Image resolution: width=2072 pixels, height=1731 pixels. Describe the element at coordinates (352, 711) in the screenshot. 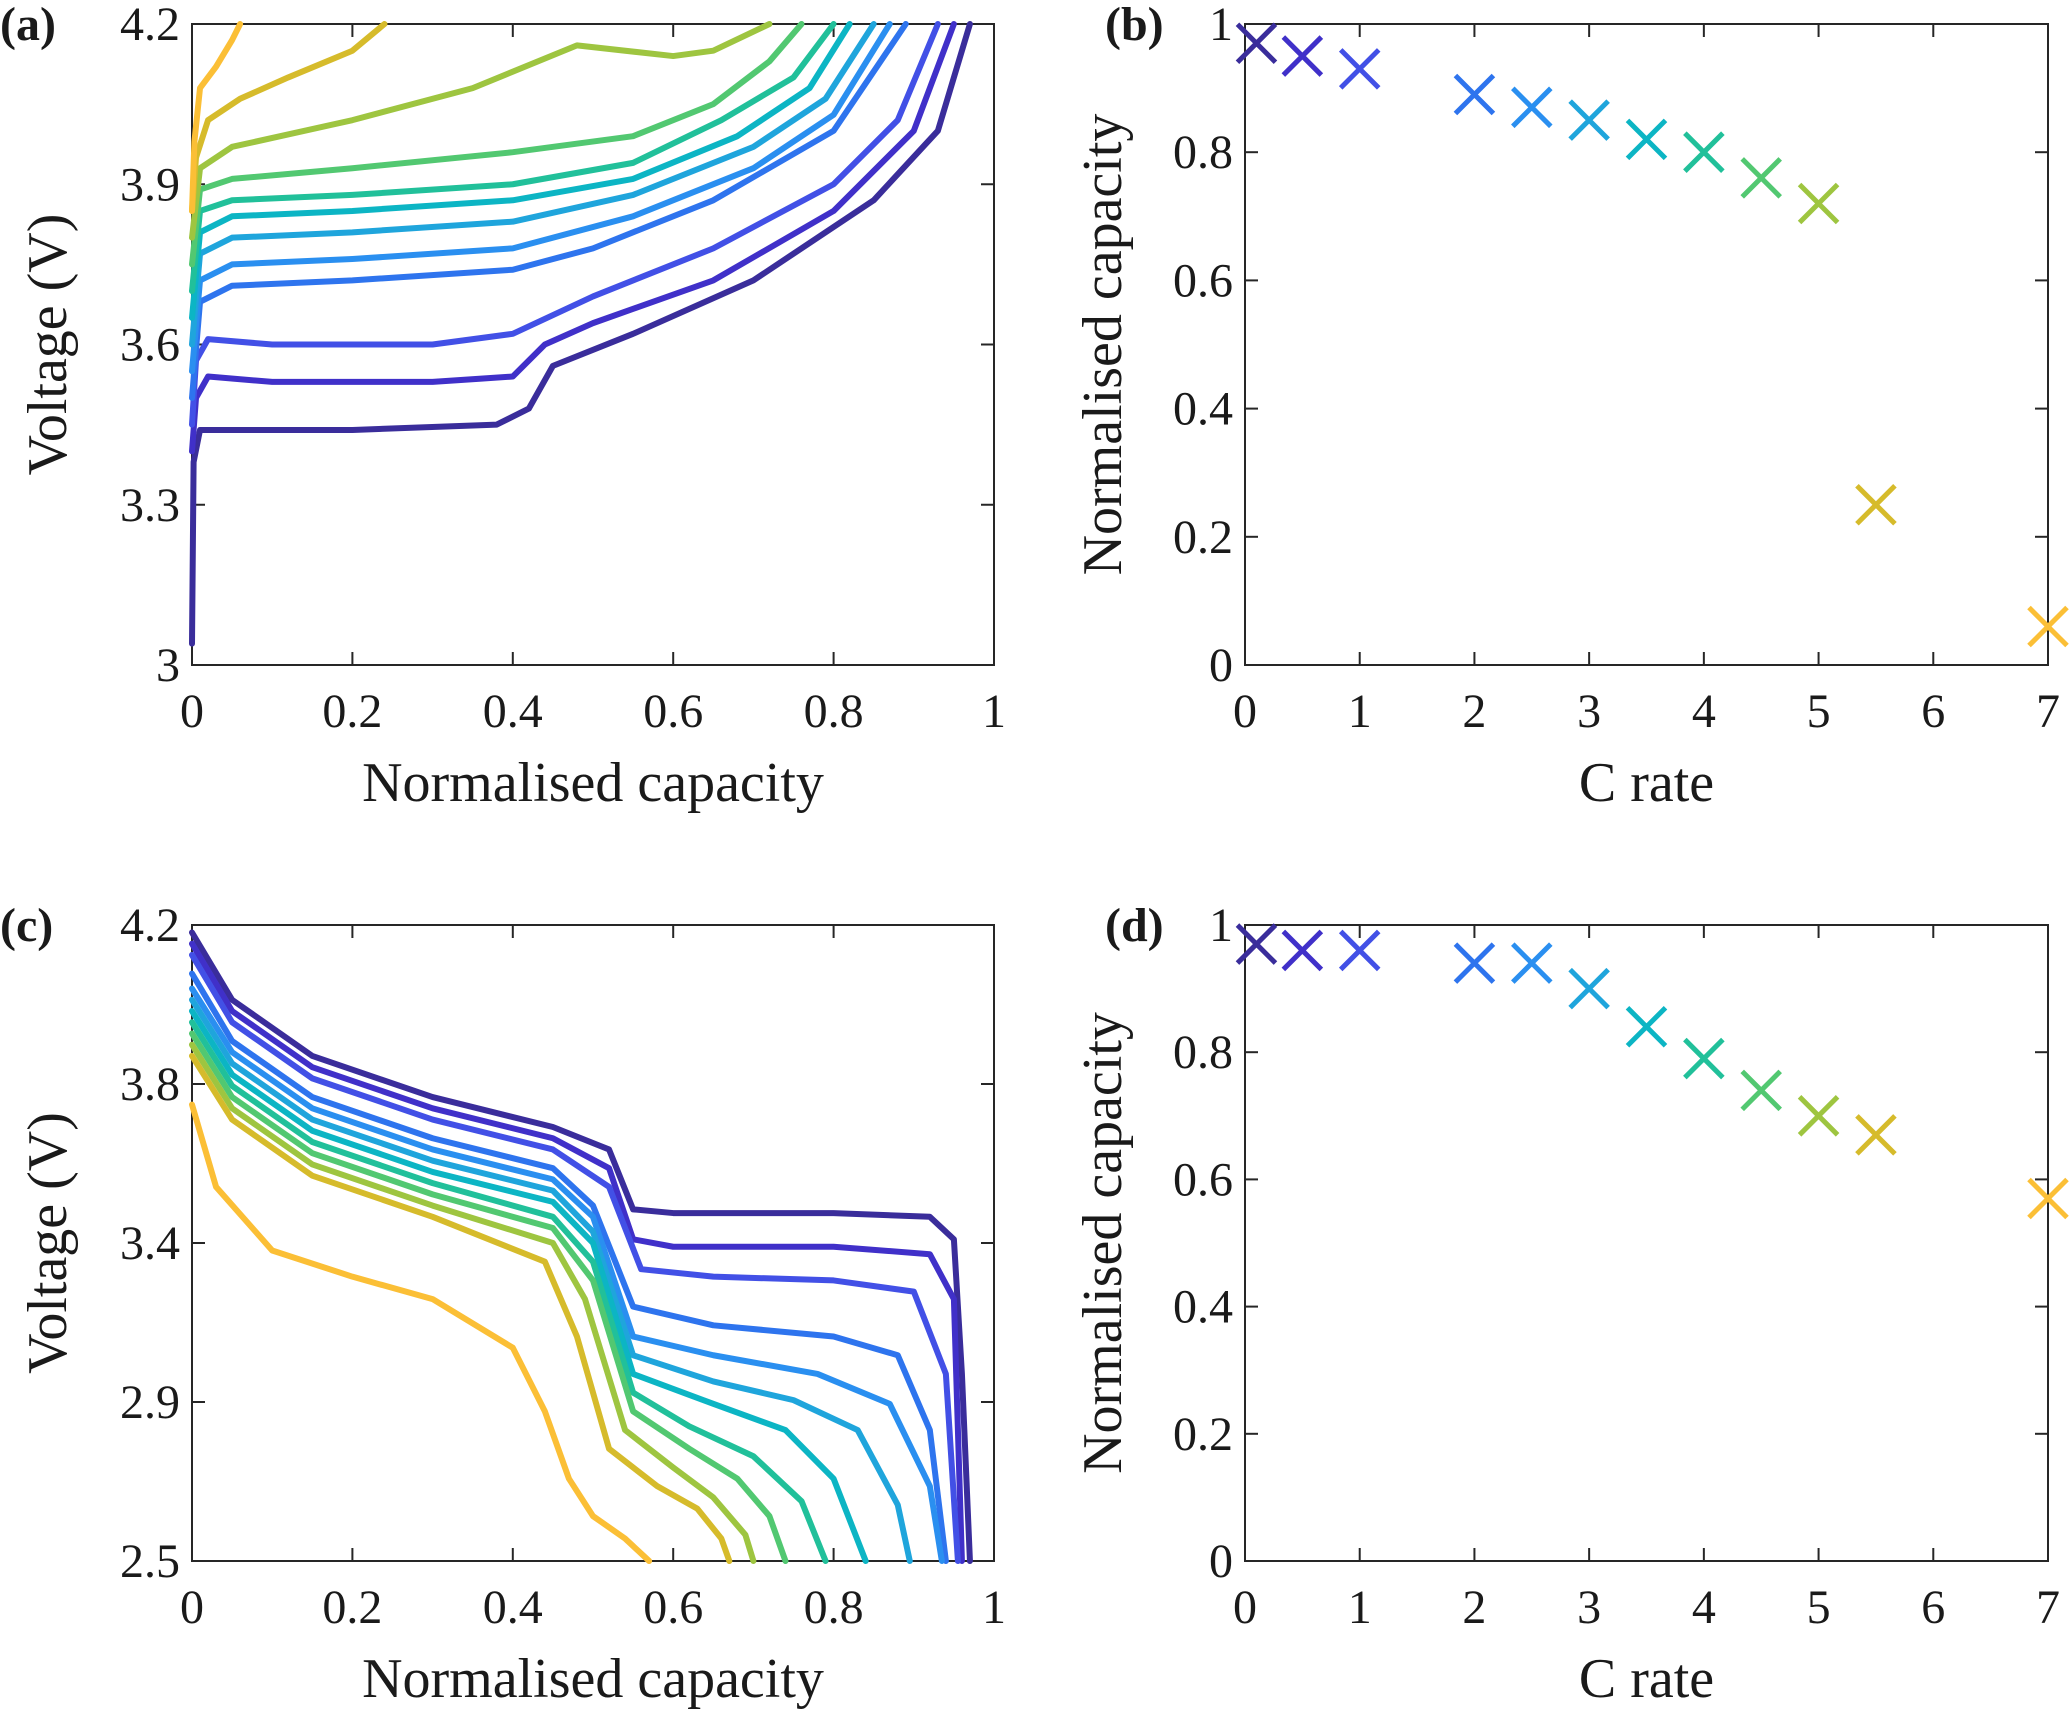

I see `x-tick-label: 0.2` at that location.